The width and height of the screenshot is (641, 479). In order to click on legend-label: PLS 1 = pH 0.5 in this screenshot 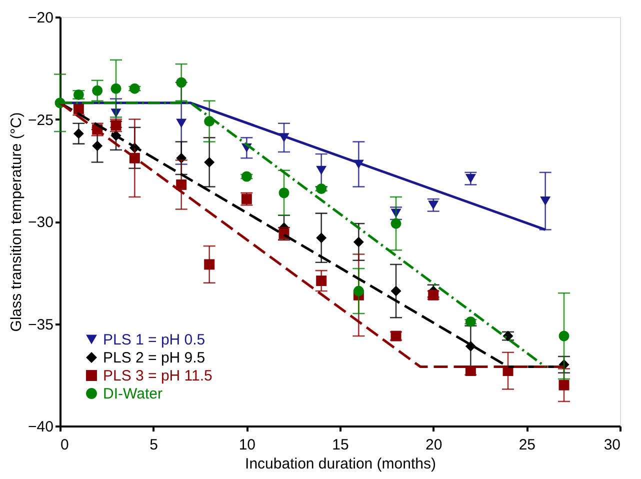, I will do `click(154, 340)`.